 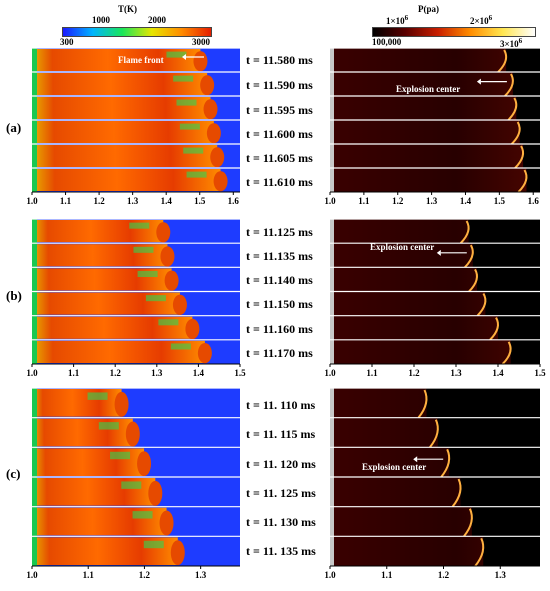 What do you see at coordinates (498, 373) in the screenshot?
I see `right-tick-label: 1.4` at bounding box center [498, 373].